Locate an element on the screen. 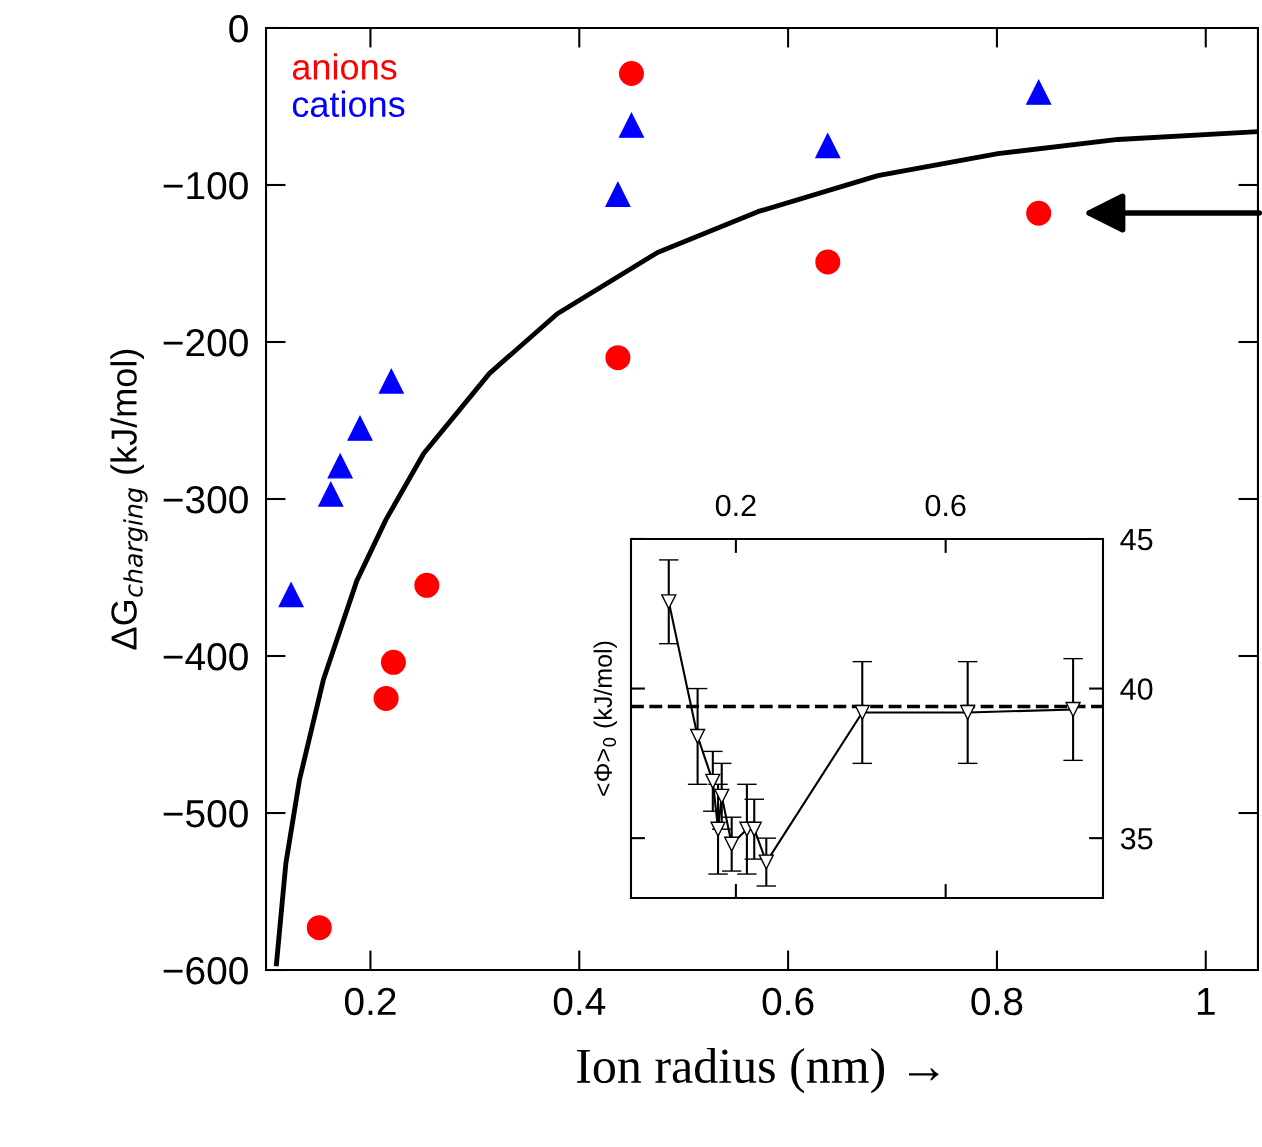  x-tick-label: 0.8 is located at coordinates (997, 1001).